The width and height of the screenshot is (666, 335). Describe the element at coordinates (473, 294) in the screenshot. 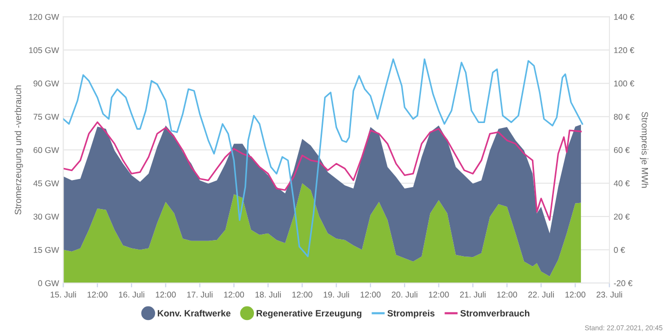

I see `x-tick-label: 21. Juli` at that location.